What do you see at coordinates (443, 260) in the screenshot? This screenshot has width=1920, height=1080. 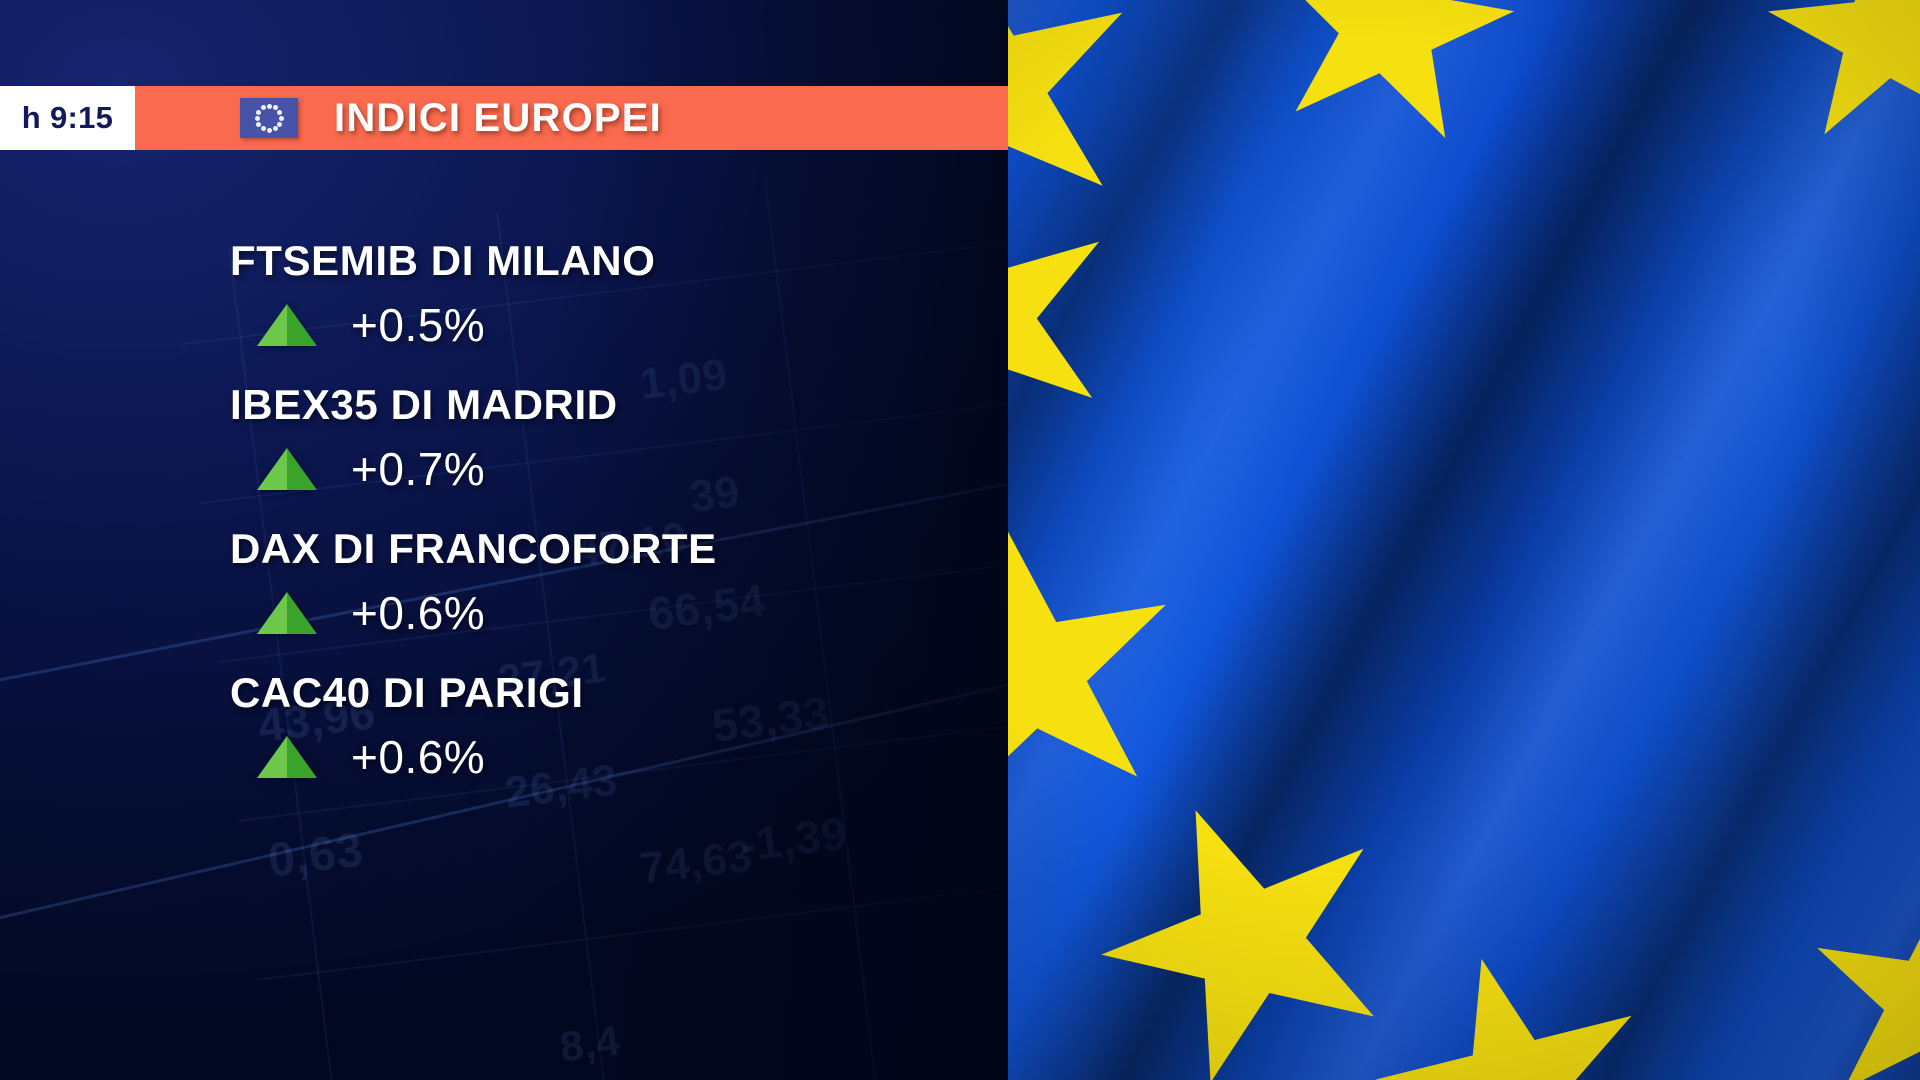 I see `index-name: FTSEMIB DI MILANO` at bounding box center [443, 260].